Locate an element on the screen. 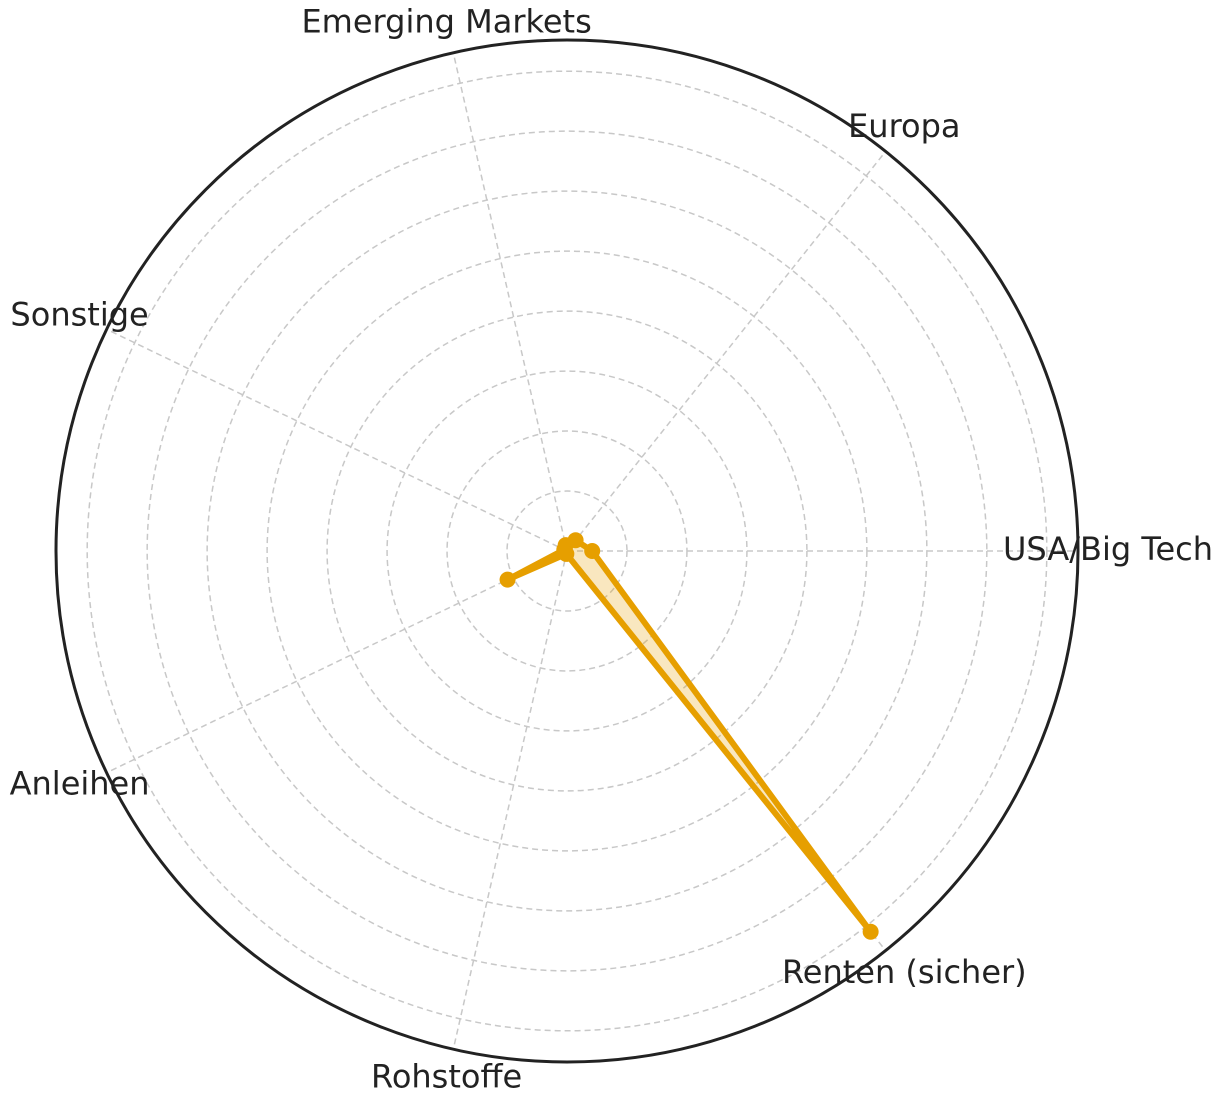 The width and height of the screenshot is (1228, 1103). axis-label: Anleihen is located at coordinates (80, 784).